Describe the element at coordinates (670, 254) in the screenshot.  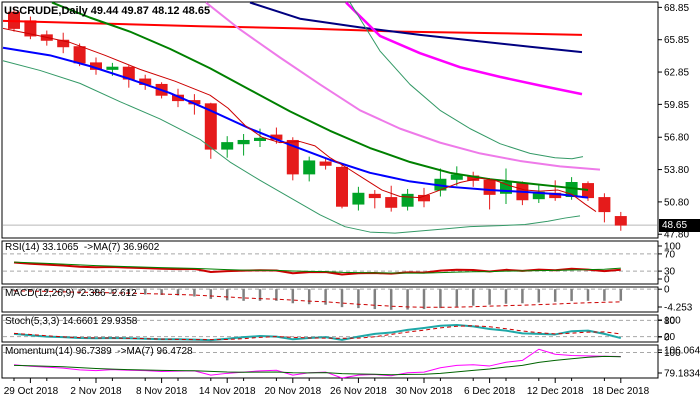
I see `rsi-axis-label: 70` at that location.